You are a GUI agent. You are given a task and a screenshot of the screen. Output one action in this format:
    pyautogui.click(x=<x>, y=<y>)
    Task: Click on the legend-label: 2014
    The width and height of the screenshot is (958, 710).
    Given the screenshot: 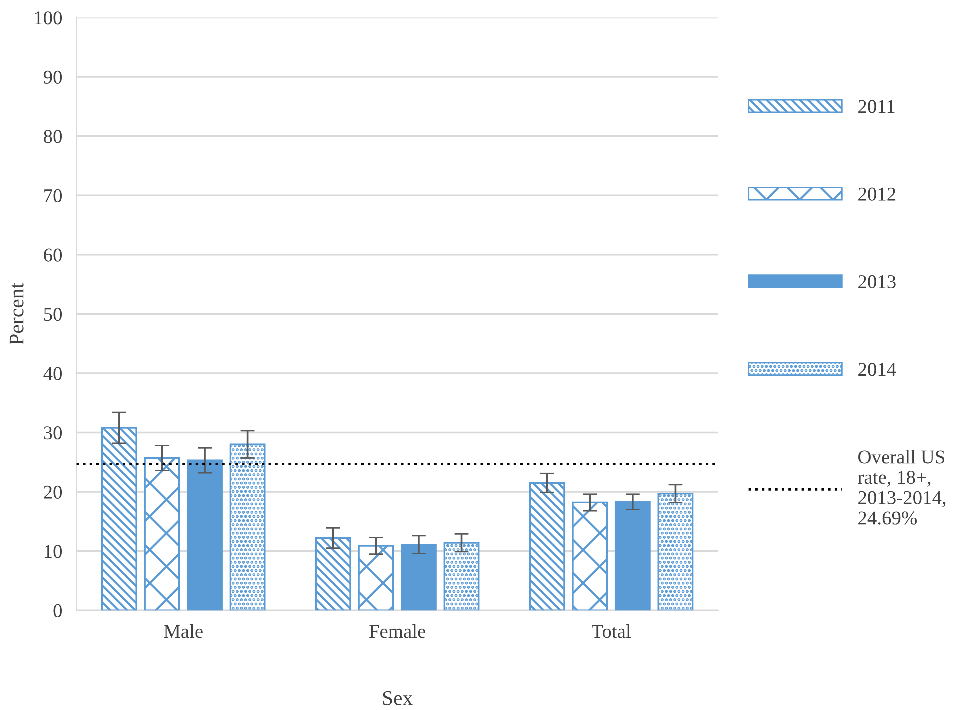 What is the action you would take?
    pyautogui.click(x=877, y=369)
    